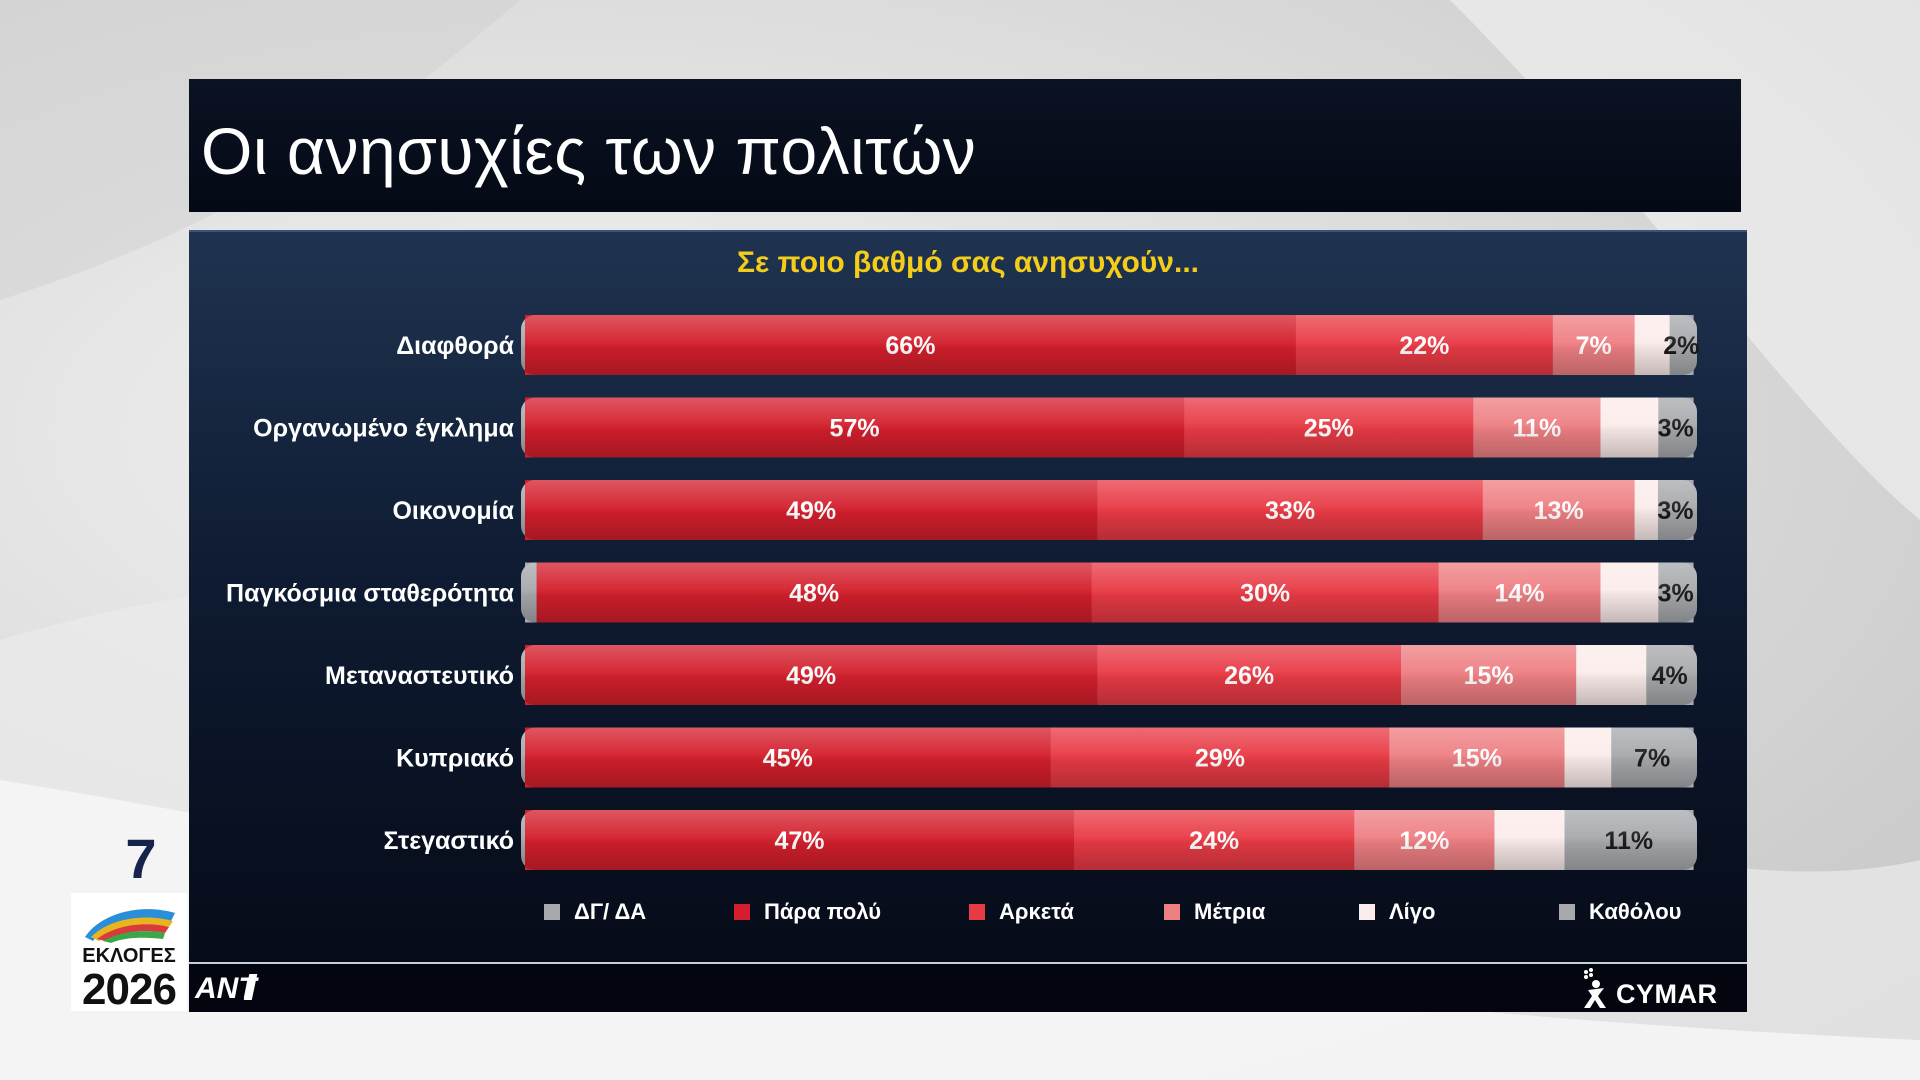 The width and height of the screenshot is (1920, 1080). What do you see at coordinates (453, 511) in the screenshot?
I see `category-label: Οικονομία` at bounding box center [453, 511].